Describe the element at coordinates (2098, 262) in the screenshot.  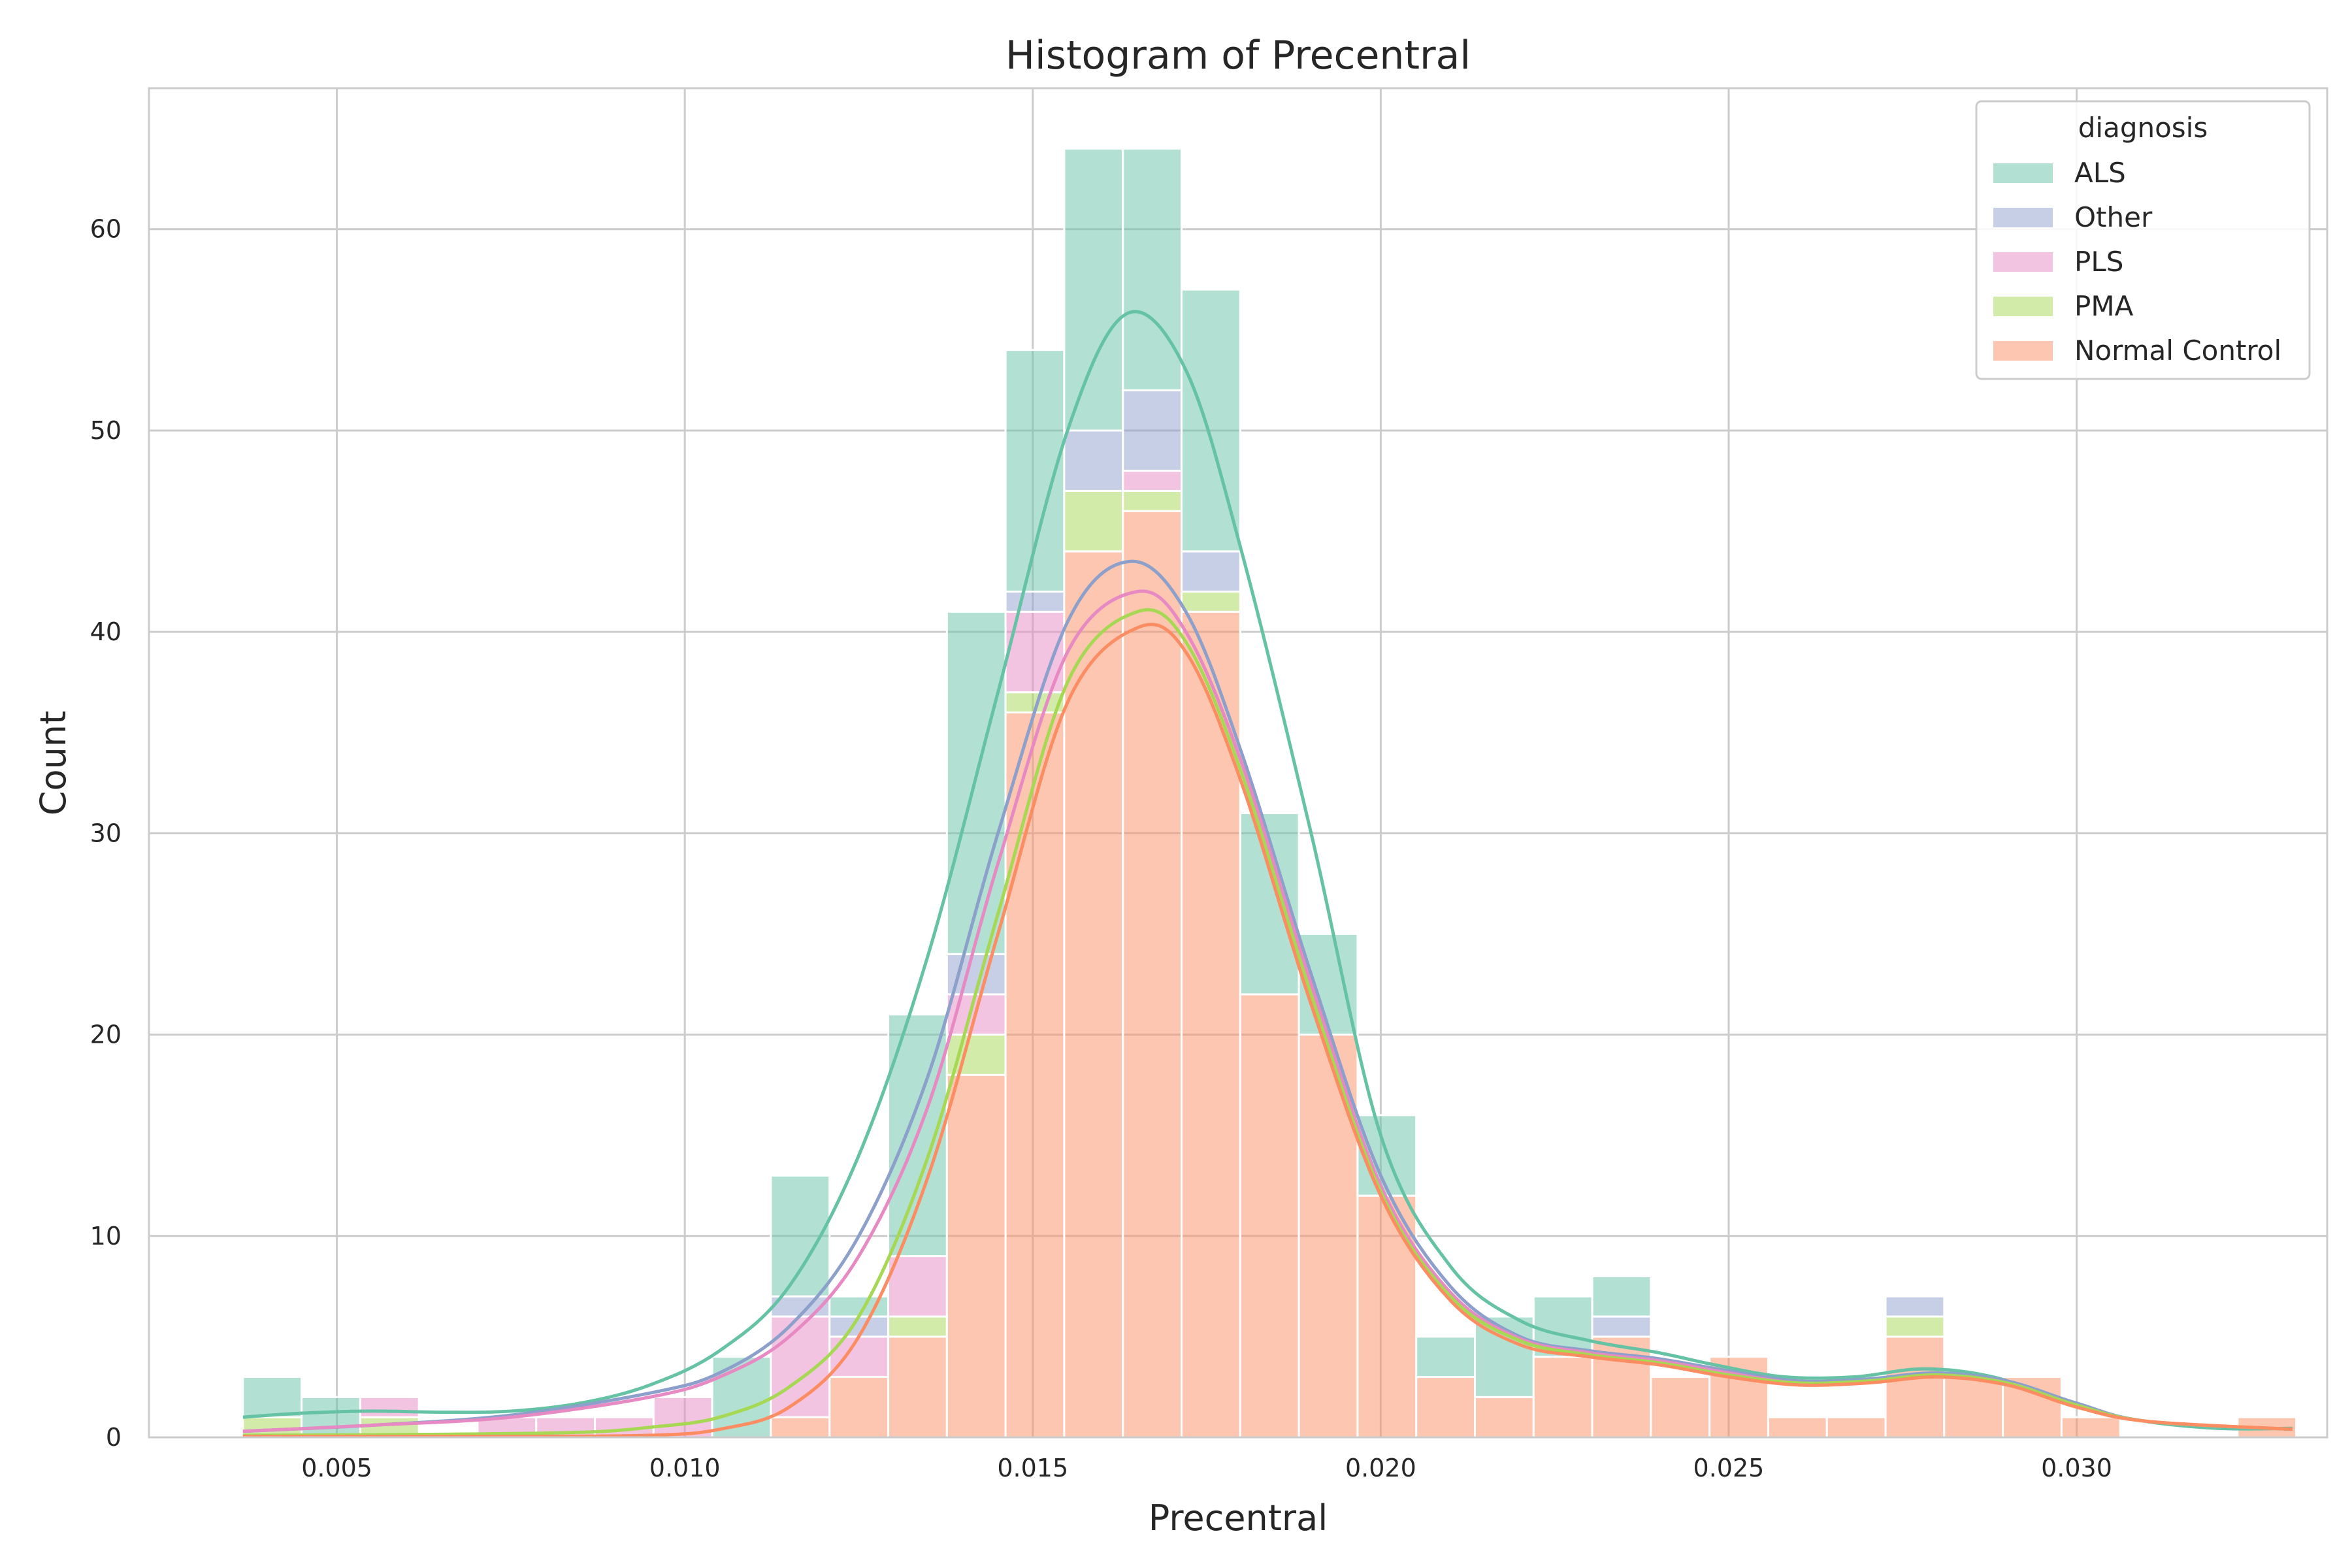
I see `legend-label: PLS` at that location.